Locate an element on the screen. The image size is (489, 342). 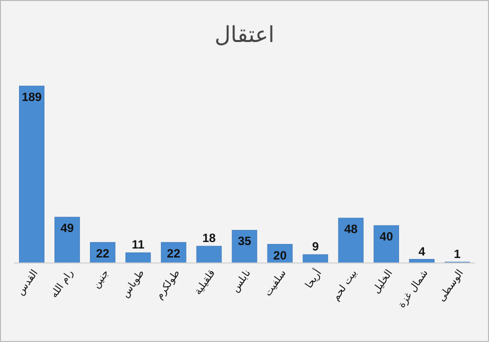
data-label: 35 is located at coordinates (245, 241).